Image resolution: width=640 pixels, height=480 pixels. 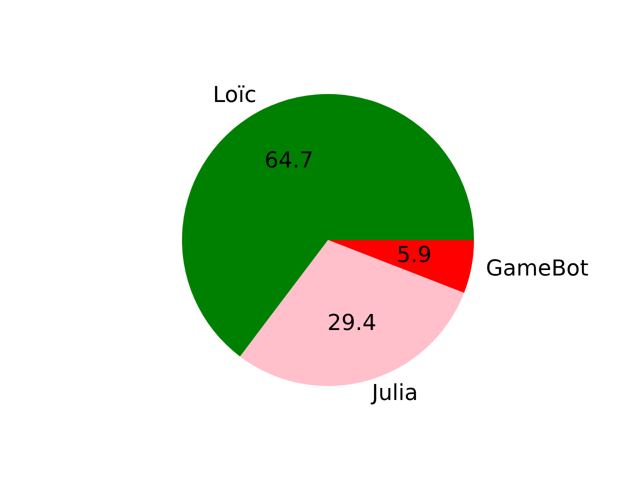 What do you see at coordinates (289, 161) in the screenshot?
I see `data-label: 64.7` at bounding box center [289, 161].